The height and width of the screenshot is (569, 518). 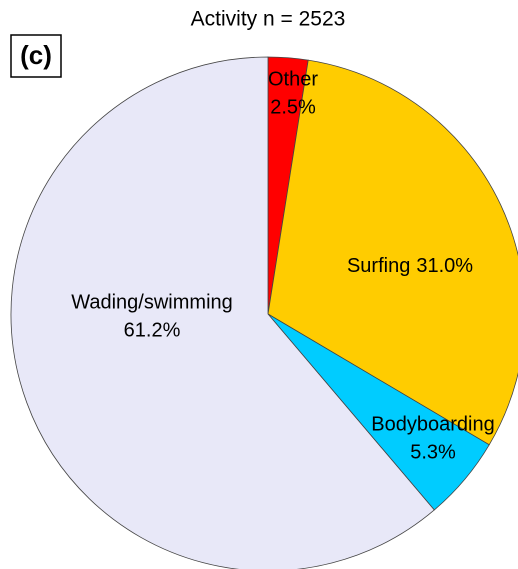 What do you see at coordinates (152, 302) in the screenshot?
I see `slice-category: Wading/swimming` at bounding box center [152, 302].